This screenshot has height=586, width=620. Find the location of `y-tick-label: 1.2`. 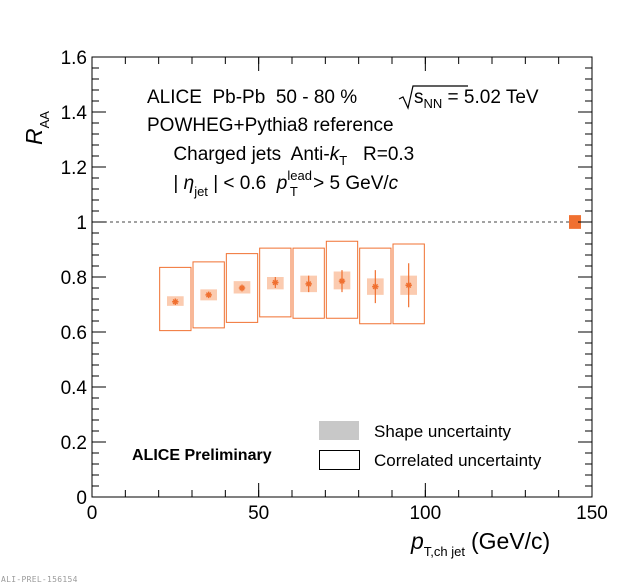

y-tick-label: 1.2 is located at coordinates (74, 168).